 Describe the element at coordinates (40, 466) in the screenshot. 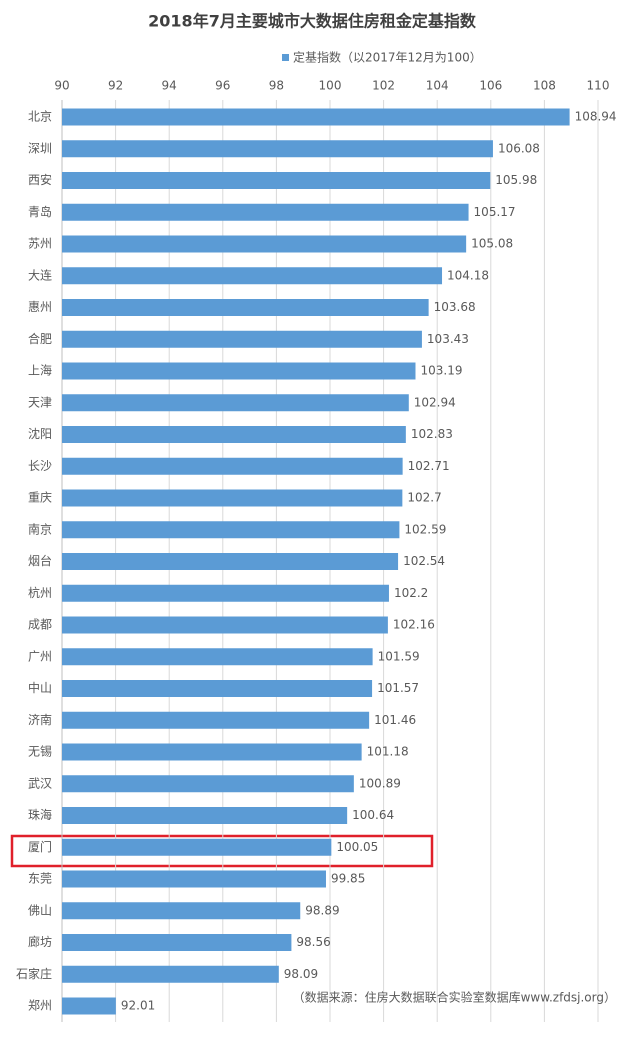

I see `y-tick-label: 长沙` at that location.